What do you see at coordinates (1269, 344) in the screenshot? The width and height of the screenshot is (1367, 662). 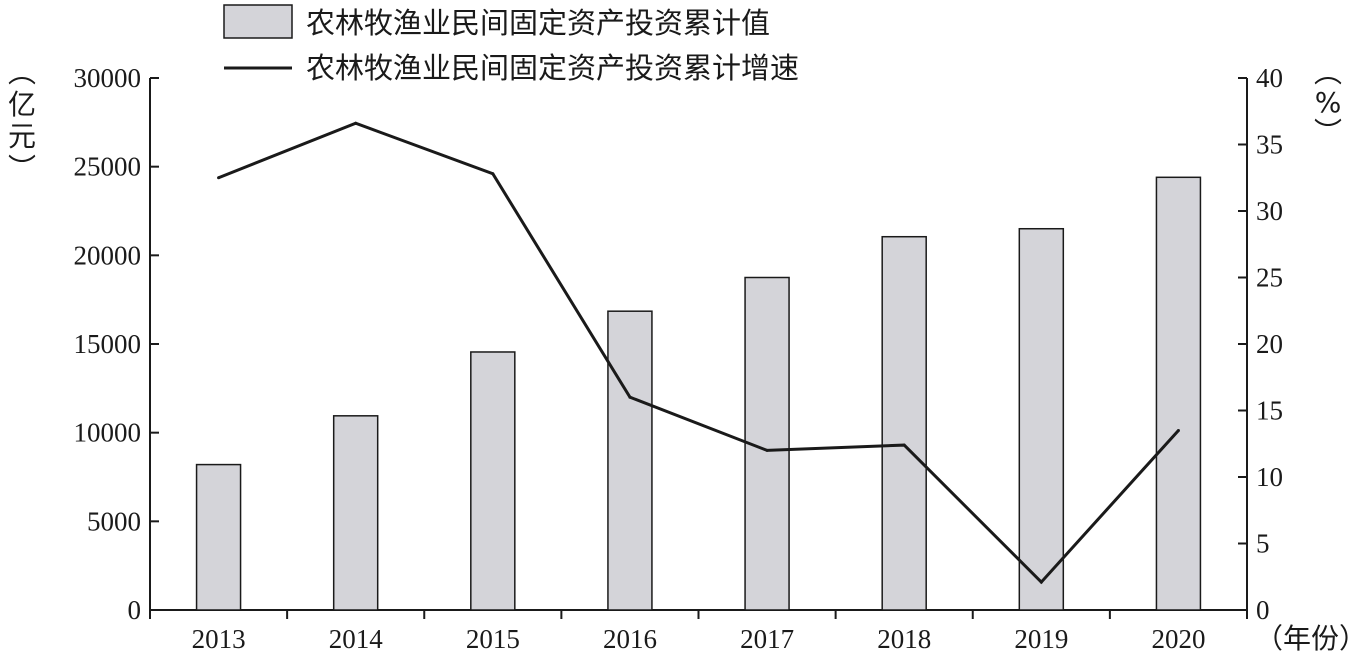 I see `right-tick-label: 20` at bounding box center [1269, 344].